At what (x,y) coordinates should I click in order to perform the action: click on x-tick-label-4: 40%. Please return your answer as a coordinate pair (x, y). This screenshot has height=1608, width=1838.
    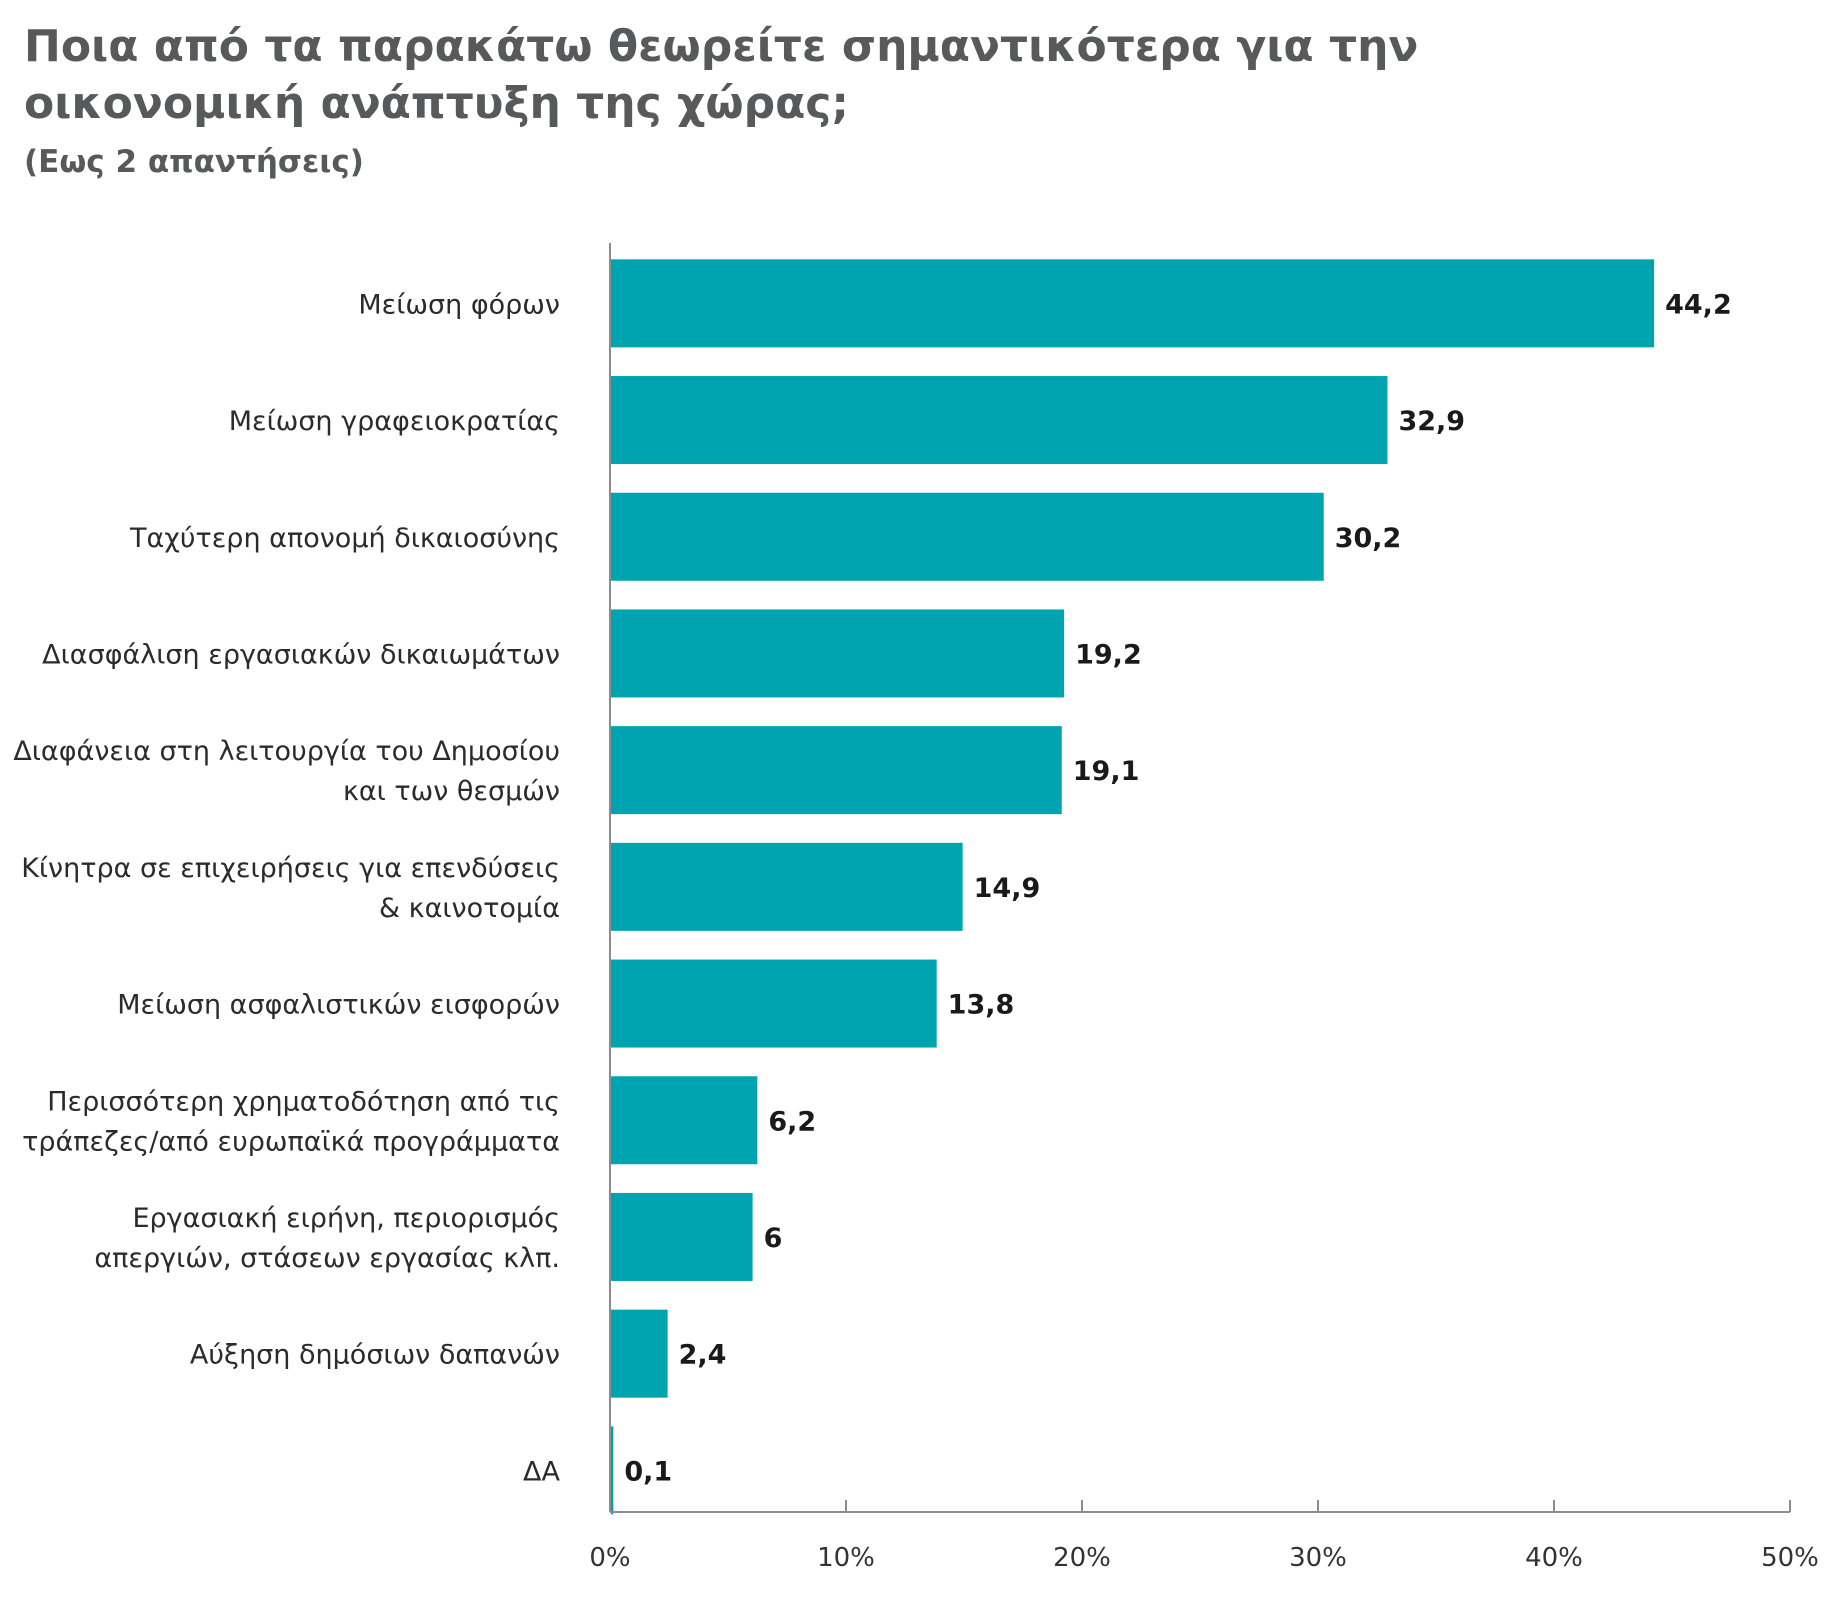
    Looking at the image, I should click on (1554, 1558).